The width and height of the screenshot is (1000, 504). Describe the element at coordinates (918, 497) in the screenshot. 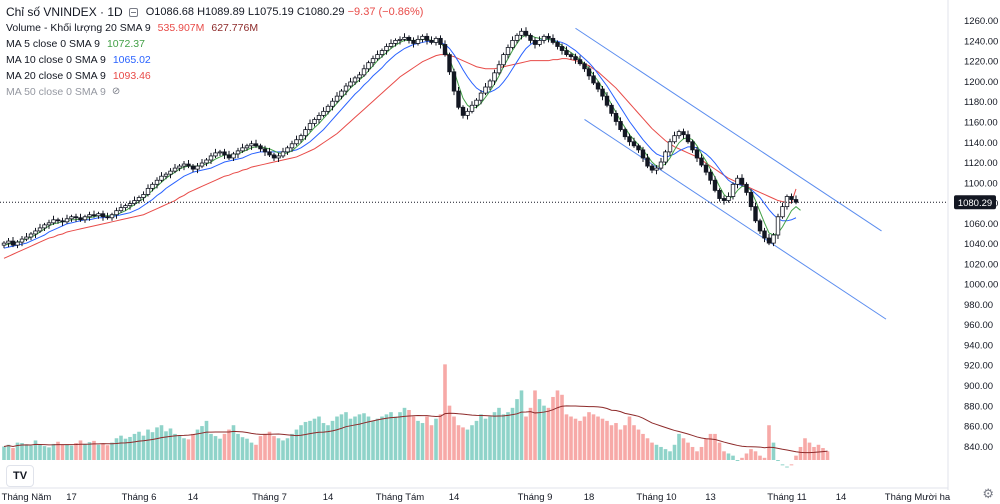

I see `time-tick-label: Tháng Mười ha` at that location.